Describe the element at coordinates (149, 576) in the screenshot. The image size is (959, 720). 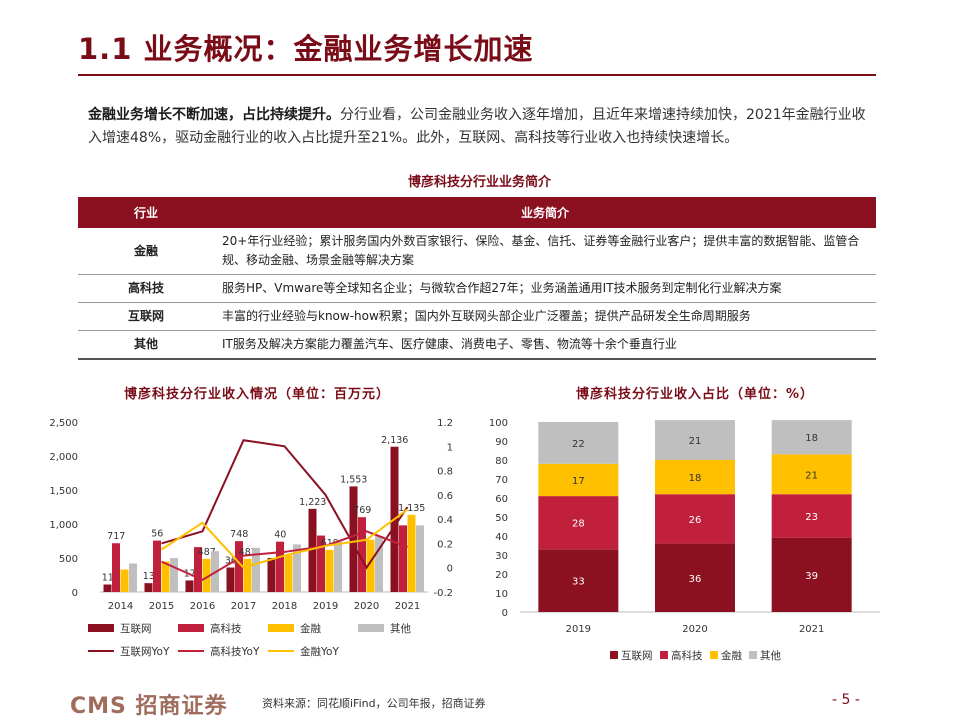
I see `data-label: 13` at that location.